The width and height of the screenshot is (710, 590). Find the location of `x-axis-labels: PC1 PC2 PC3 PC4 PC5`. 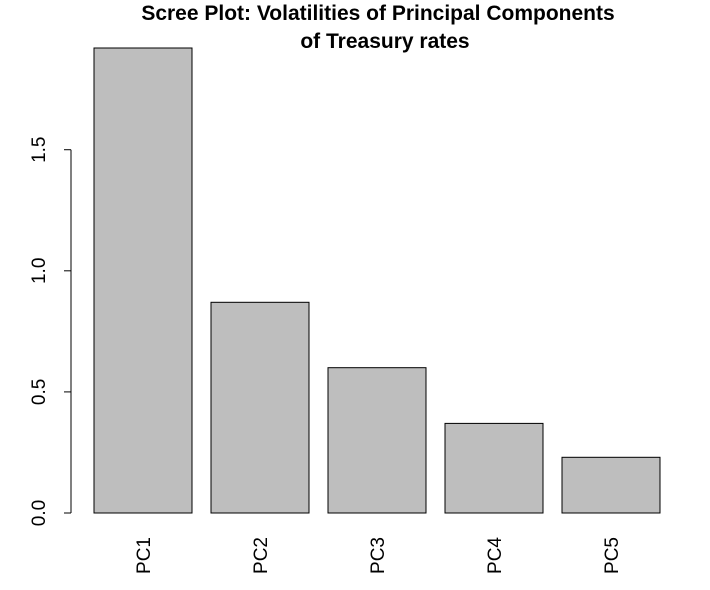

x-axis-labels: PC1 PC2 PC3 PC4 PC5 is located at coordinates (378, 555).